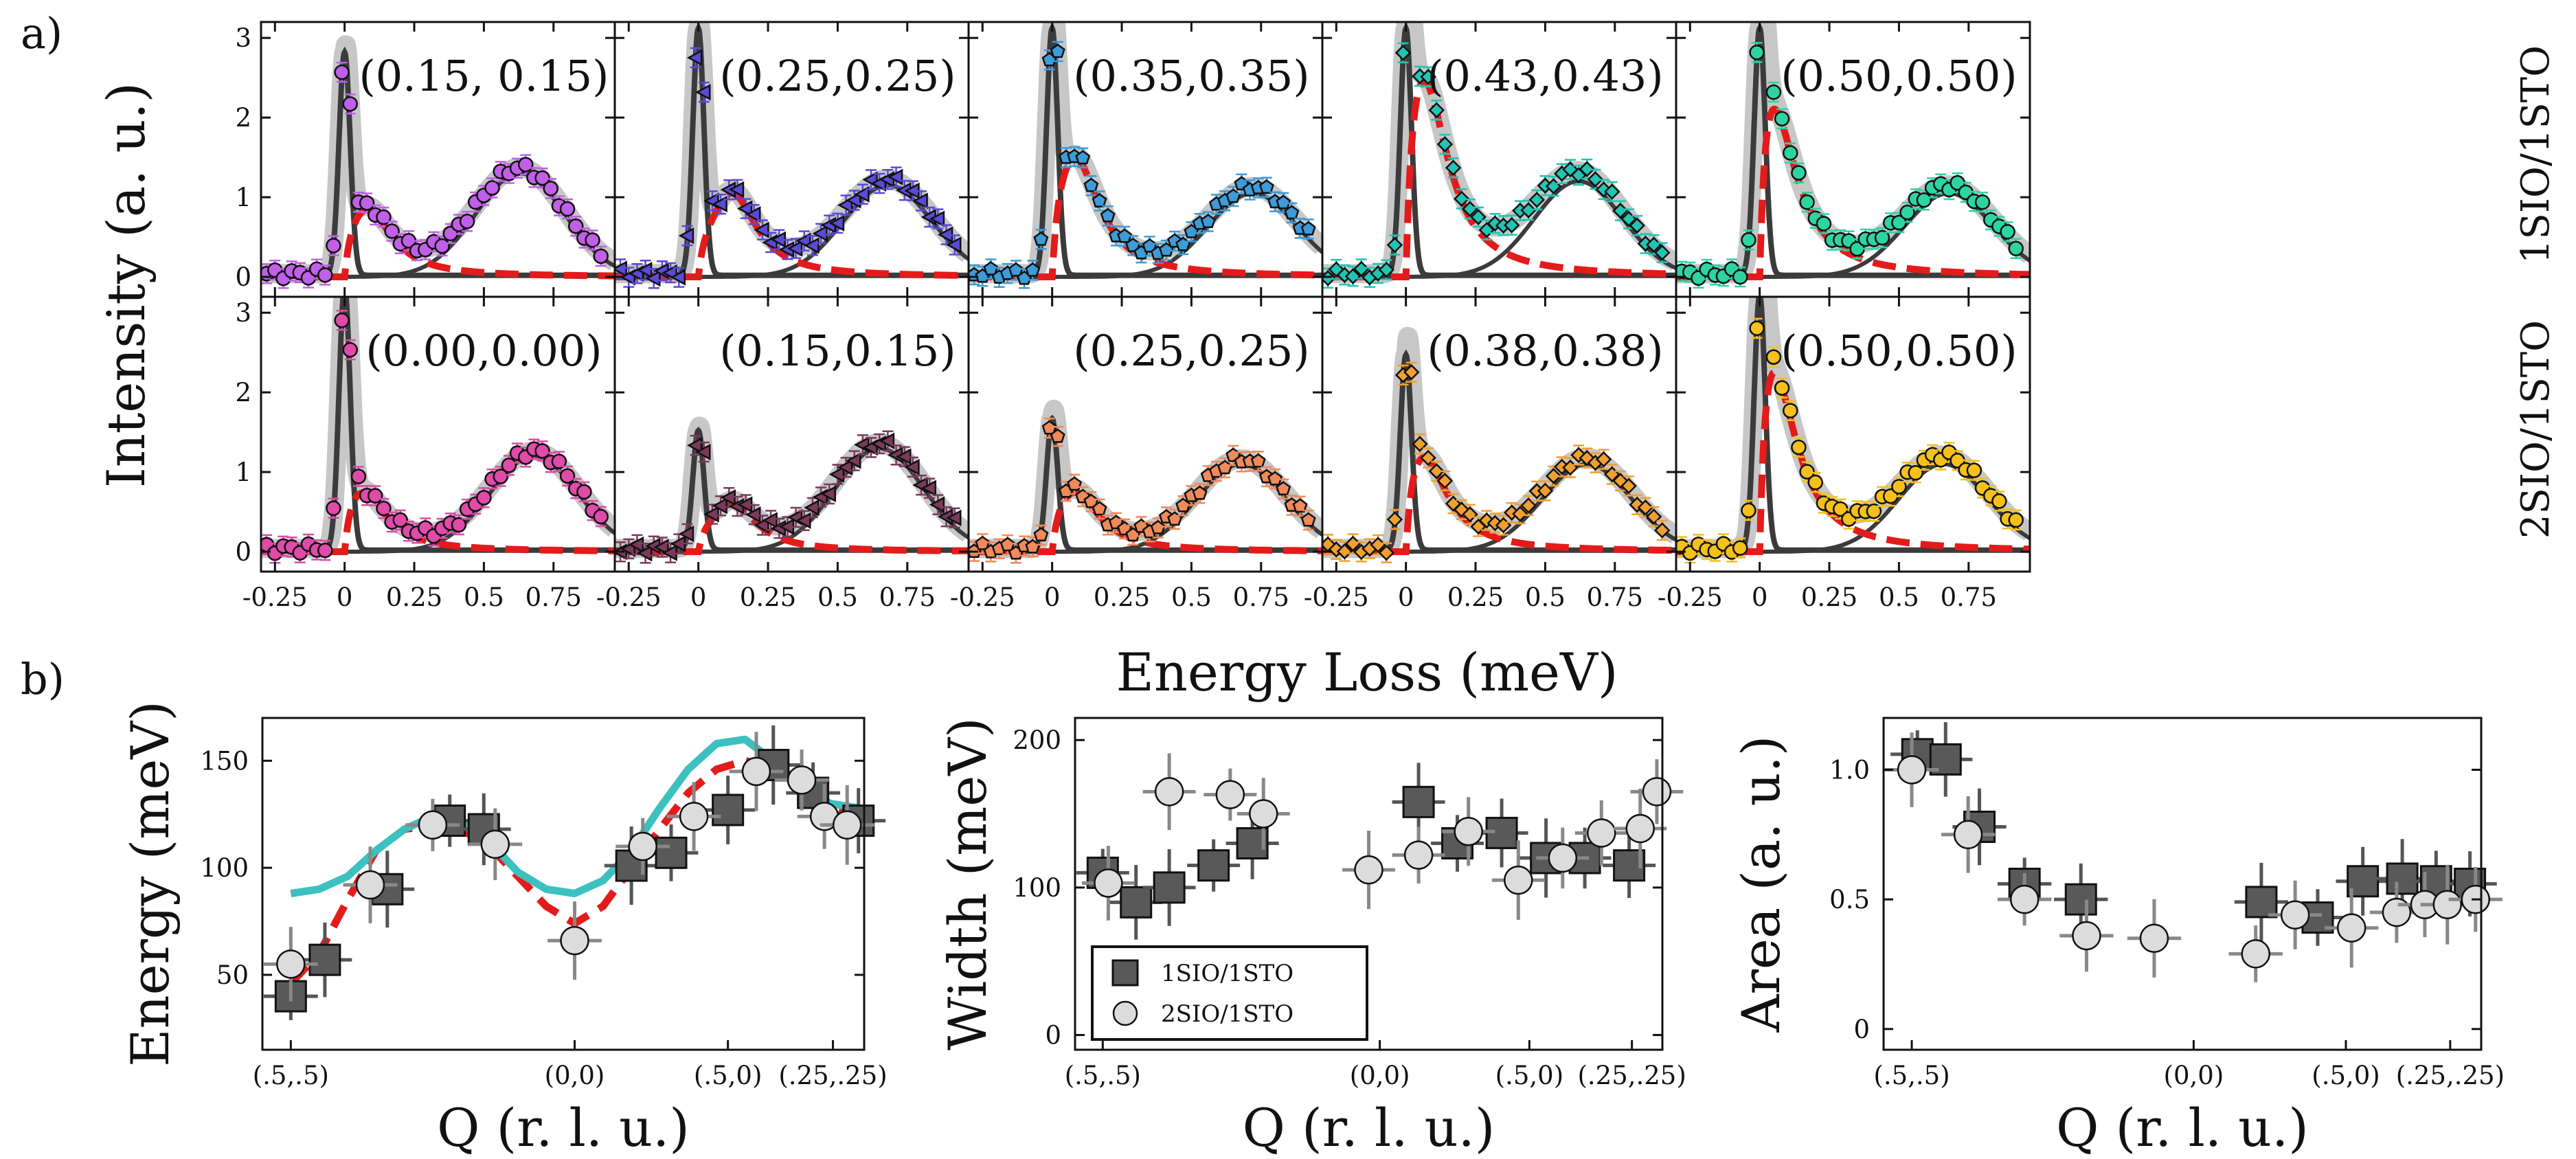 The image size is (2576, 1159). I want to click on x-tick-label: 0.75, so click(1969, 597).